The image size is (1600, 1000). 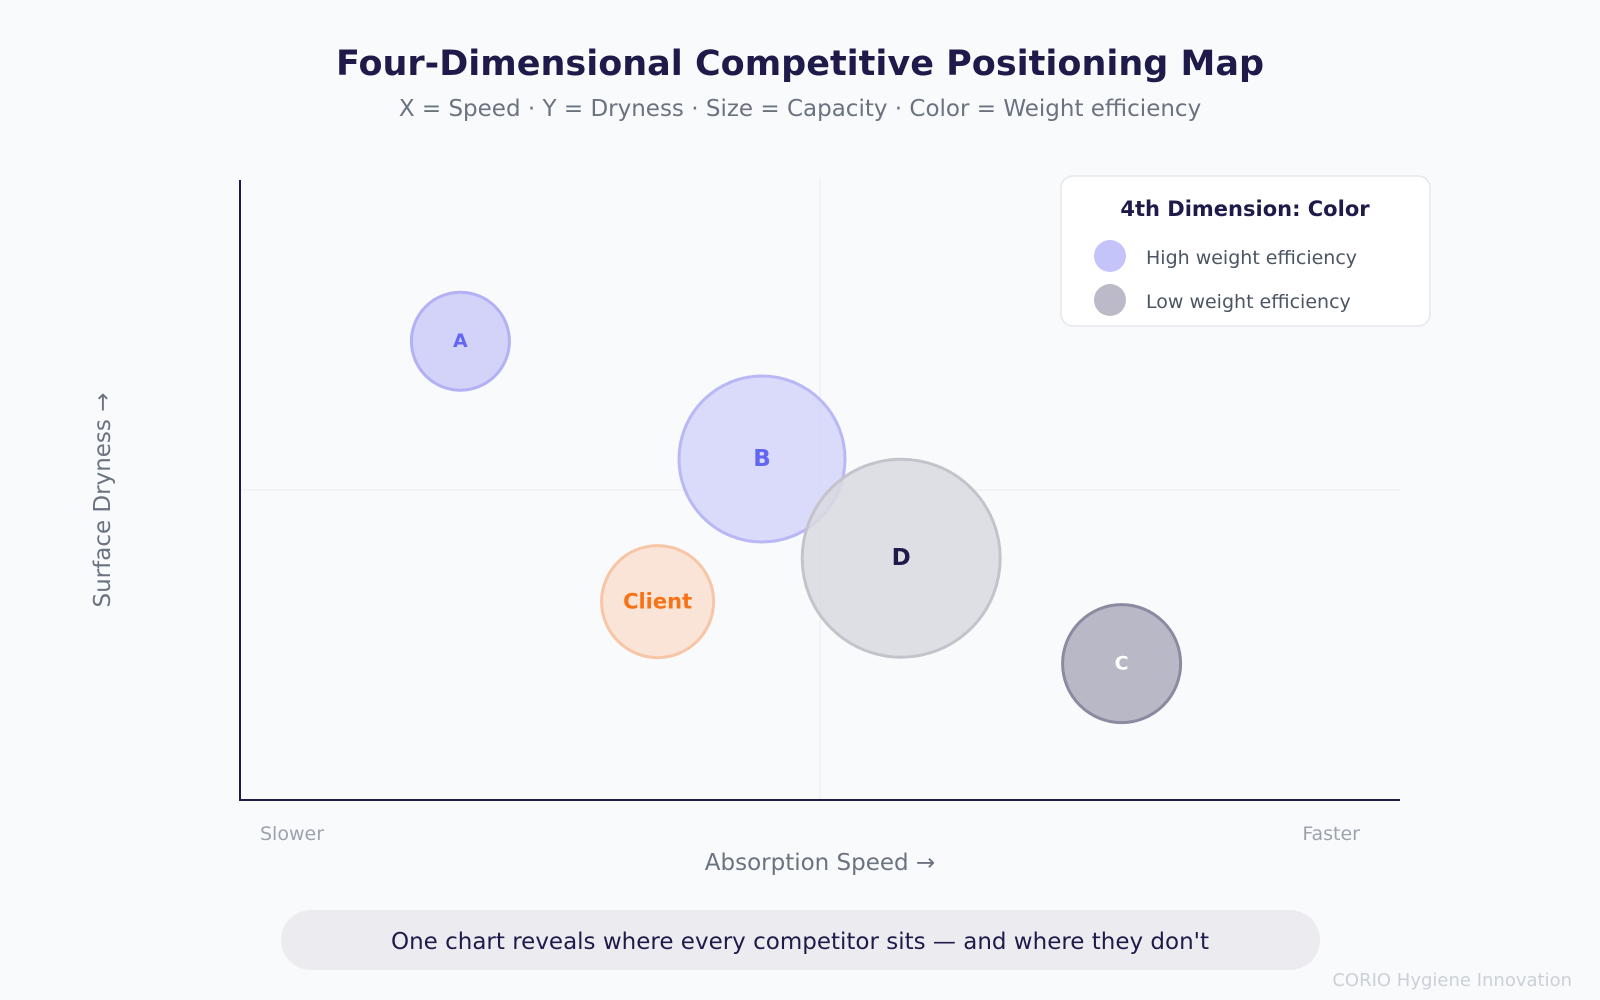 I want to click on bubble-d: D, so click(x=901, y=558).